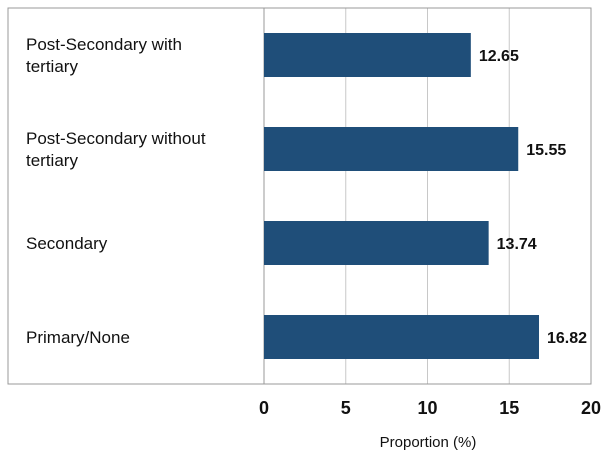 The height and width of the screenshot is (457, 607). Describe the element at coordinates (546, 150) in the screenshot. I see `data-label: 15.55` at that location.